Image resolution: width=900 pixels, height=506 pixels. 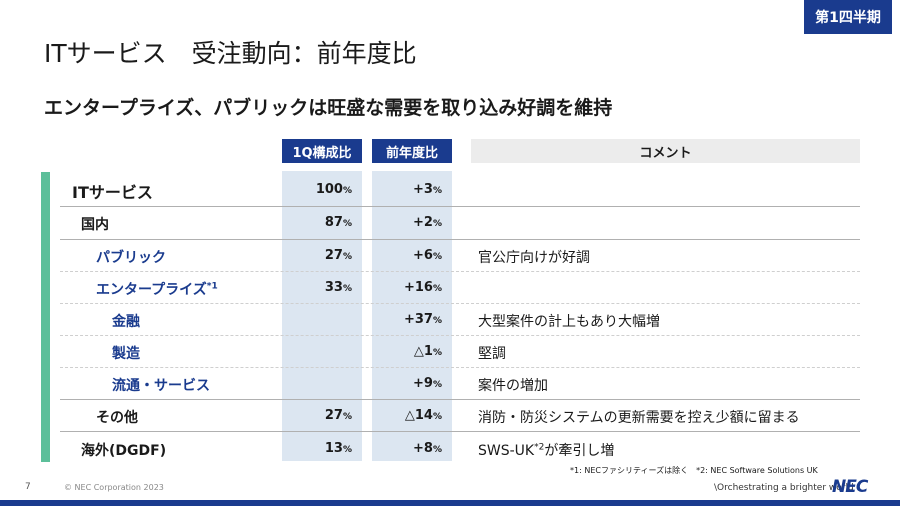 What do you see at coordinates (639, 418) in the screenshot?
I see `row-comment: 消防・防災システムの更新需要を控え少額に留まる` at bounding box center [639, 418].